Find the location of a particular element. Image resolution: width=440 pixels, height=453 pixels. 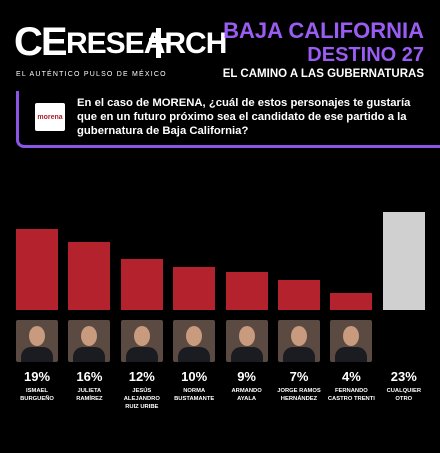

category-label: JULIETA RAMÍREZ is located at coordinates (89, 395).